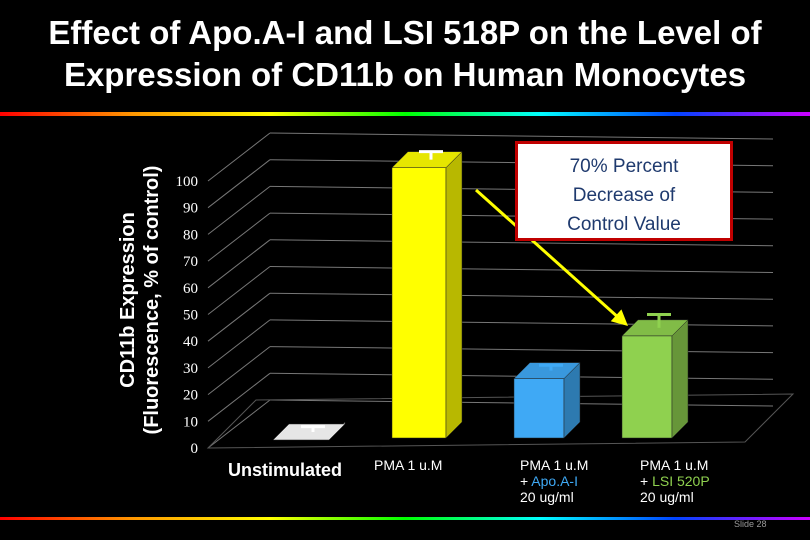 Image resolution: width=810 pixels, height=540 pixels. Describe the element at coordinates (190, 289) in the screenshot. I see `y-tick-label: 60` at that location.